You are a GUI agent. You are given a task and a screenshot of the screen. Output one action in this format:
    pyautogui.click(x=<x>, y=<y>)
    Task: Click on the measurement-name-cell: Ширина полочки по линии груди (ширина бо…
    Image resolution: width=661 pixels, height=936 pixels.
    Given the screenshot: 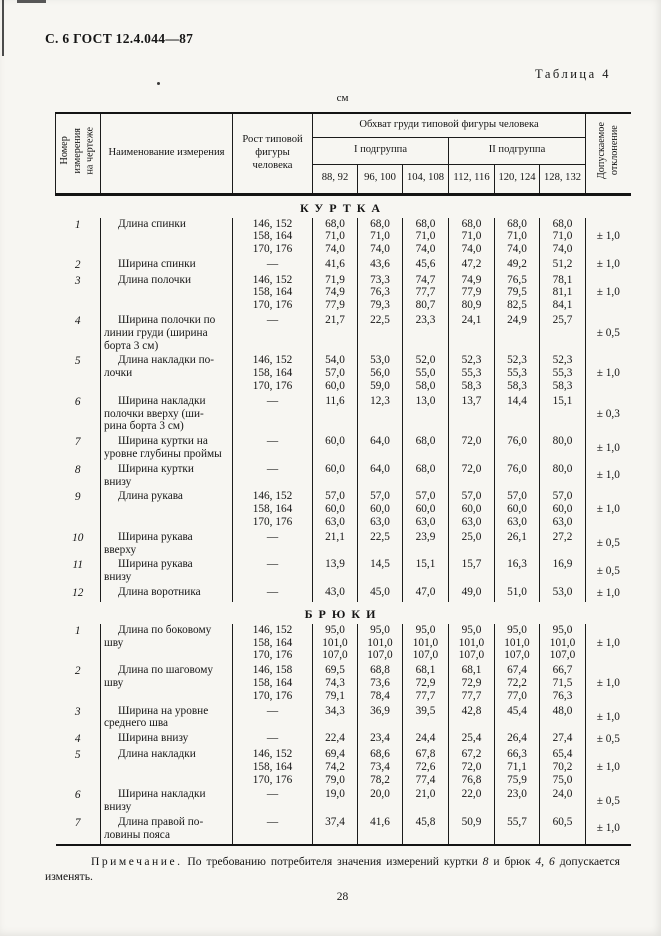 What is the action you would take?
    pyautogui.click(x=166, y=334)
    